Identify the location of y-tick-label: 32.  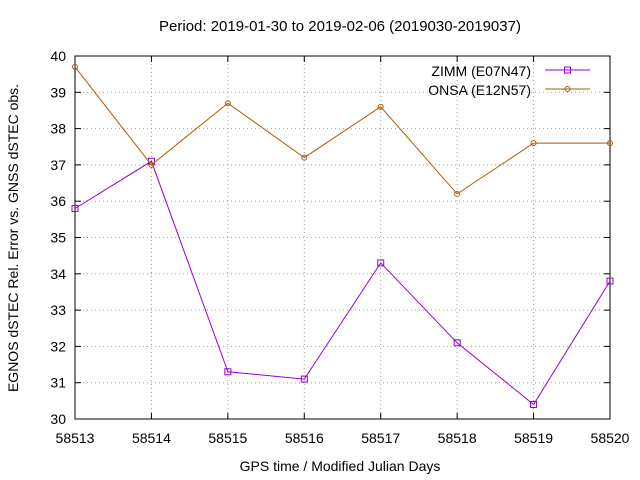
(58, 346).